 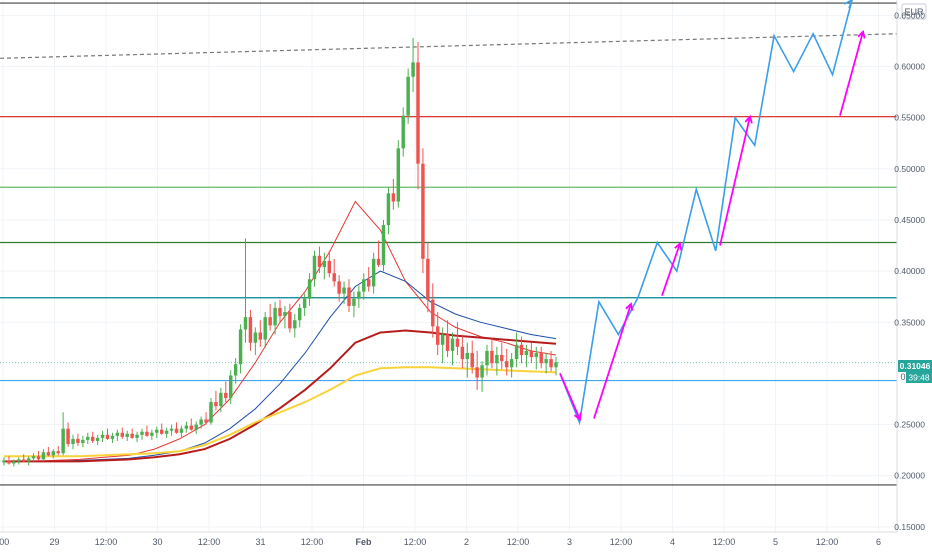 What do you see at coordinates (919, 378) in the screenshot?
I see `countdown-text: 39:48` at bounding box center [919, 378].